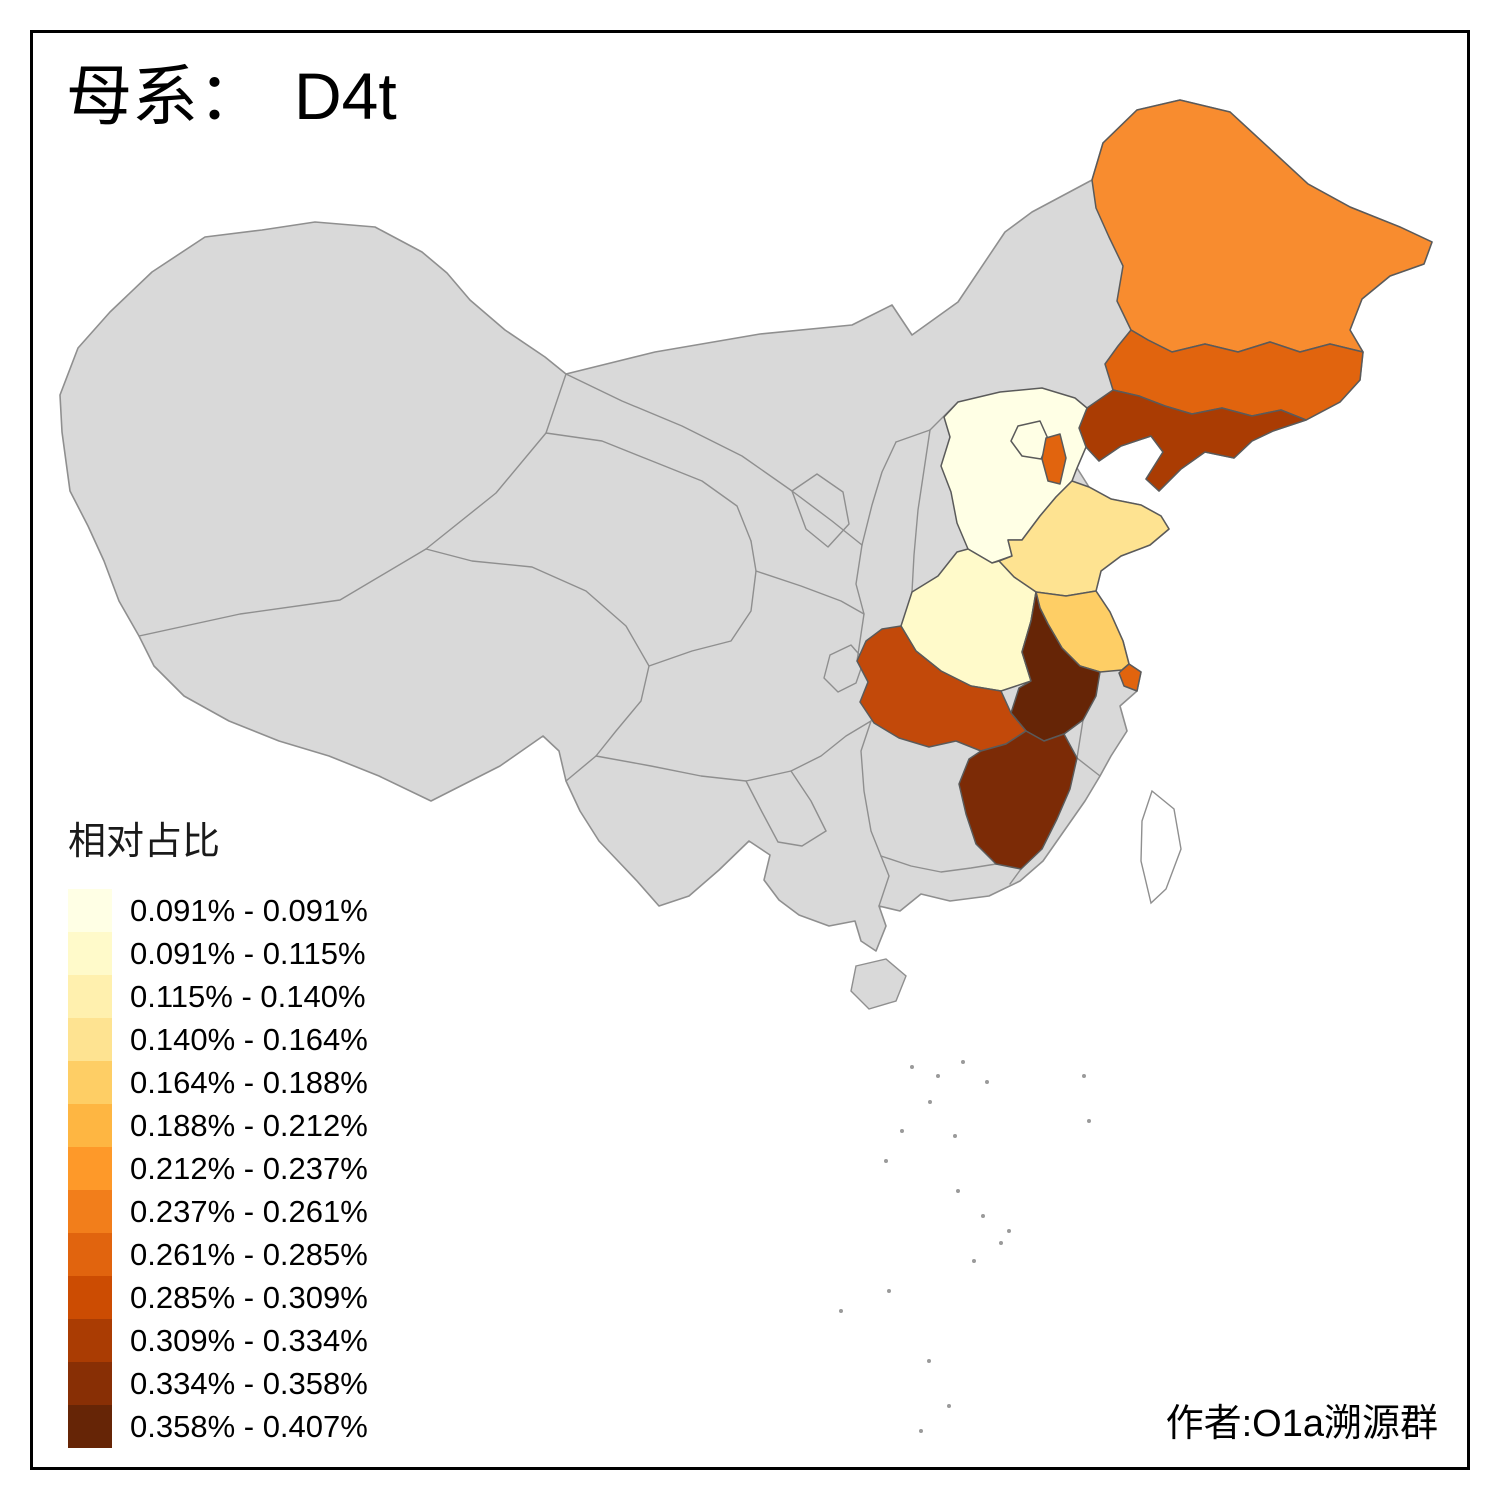  I want to click on title-prefix: 母系：, so click(165, 96).